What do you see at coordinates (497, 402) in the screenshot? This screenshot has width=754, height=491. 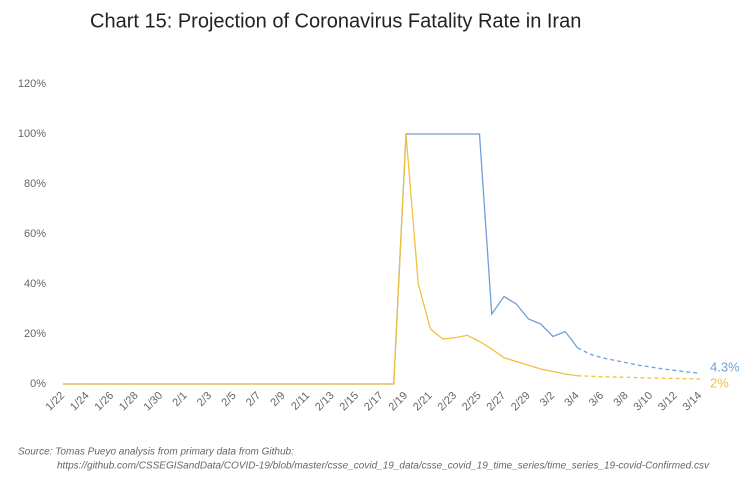 I see `x-tick-label: 2/27` at bounding box center [497, 402].